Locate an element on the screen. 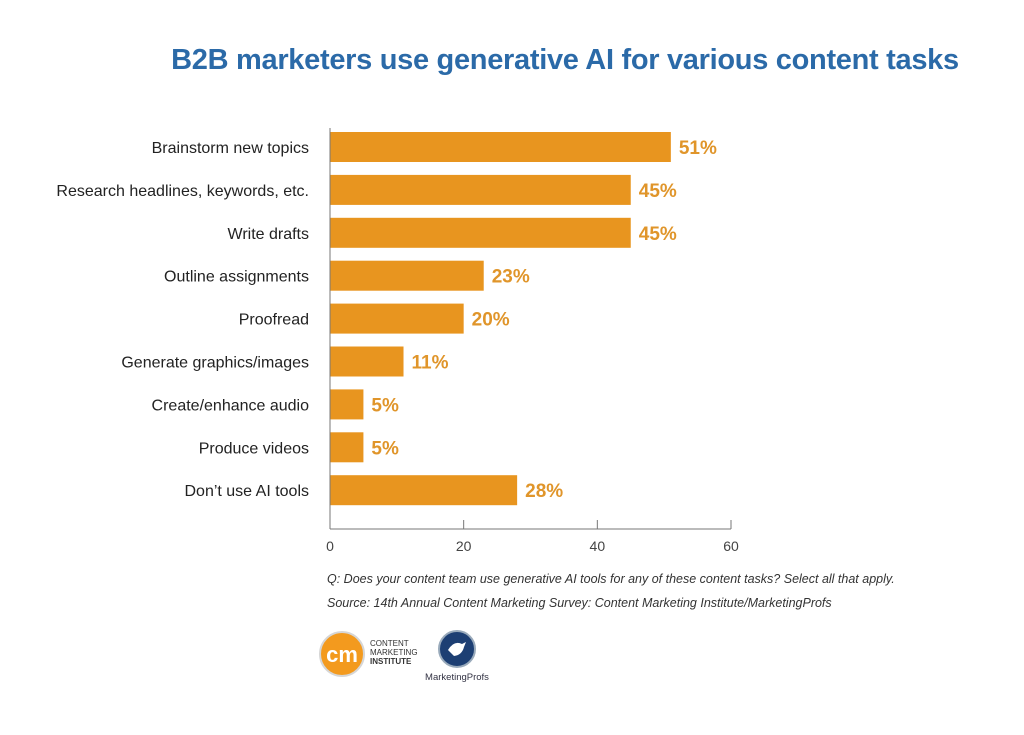 The width and height of the screenshot is (1024, 735). data-label: 11% is located at coordinates (430, 363).